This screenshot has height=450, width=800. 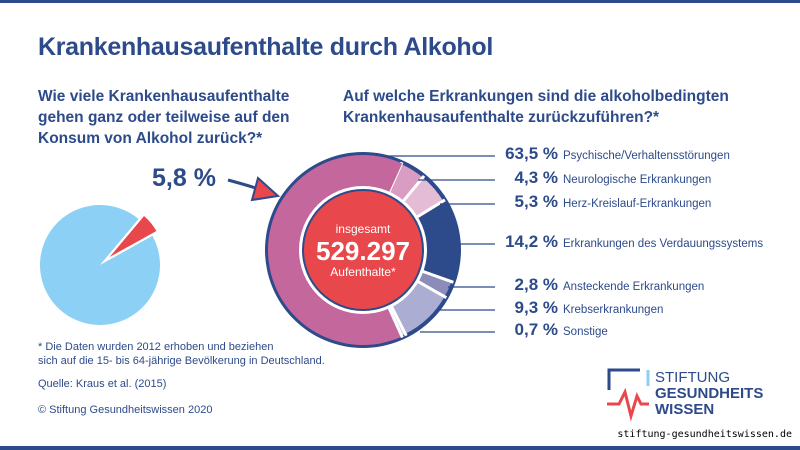 What do you see at coordinates (125, 410) in the screenshot?
I see `copyright: © Stiftung Gesundheitswissen 2020` at bounding box center [125, 410].